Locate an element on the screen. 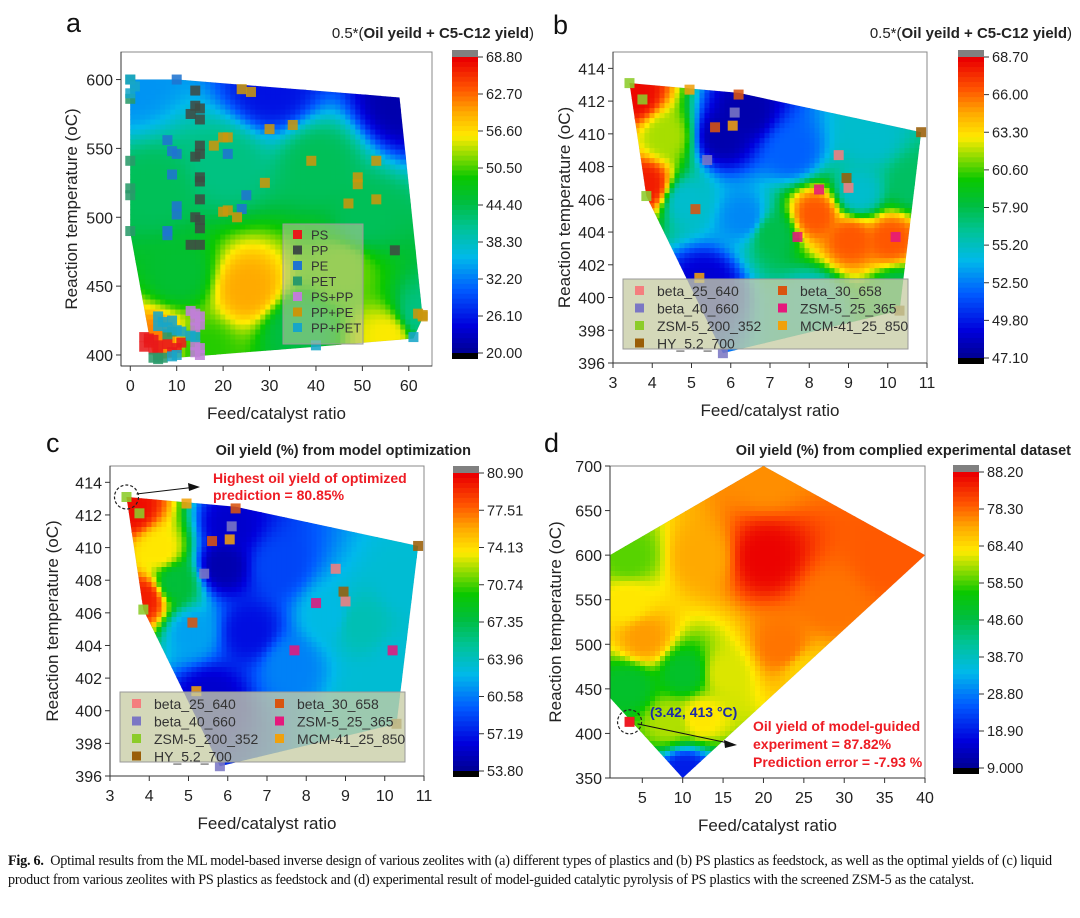 Image resolution: width=1080 pixels, height=918 pixels. legend-swatch is located at coordinates (297, 265).